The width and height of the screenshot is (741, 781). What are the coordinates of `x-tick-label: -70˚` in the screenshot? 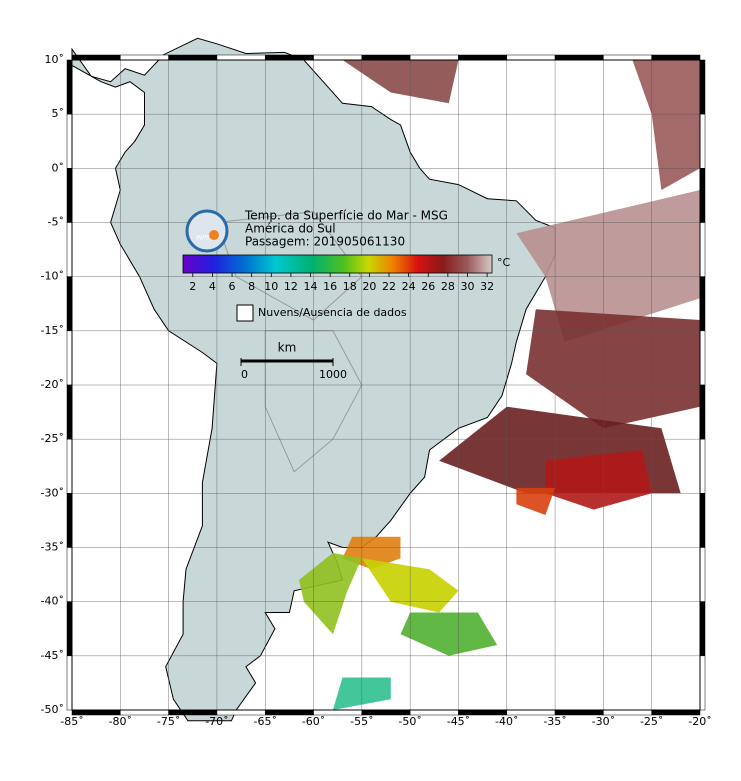 It's located at (216, 721).